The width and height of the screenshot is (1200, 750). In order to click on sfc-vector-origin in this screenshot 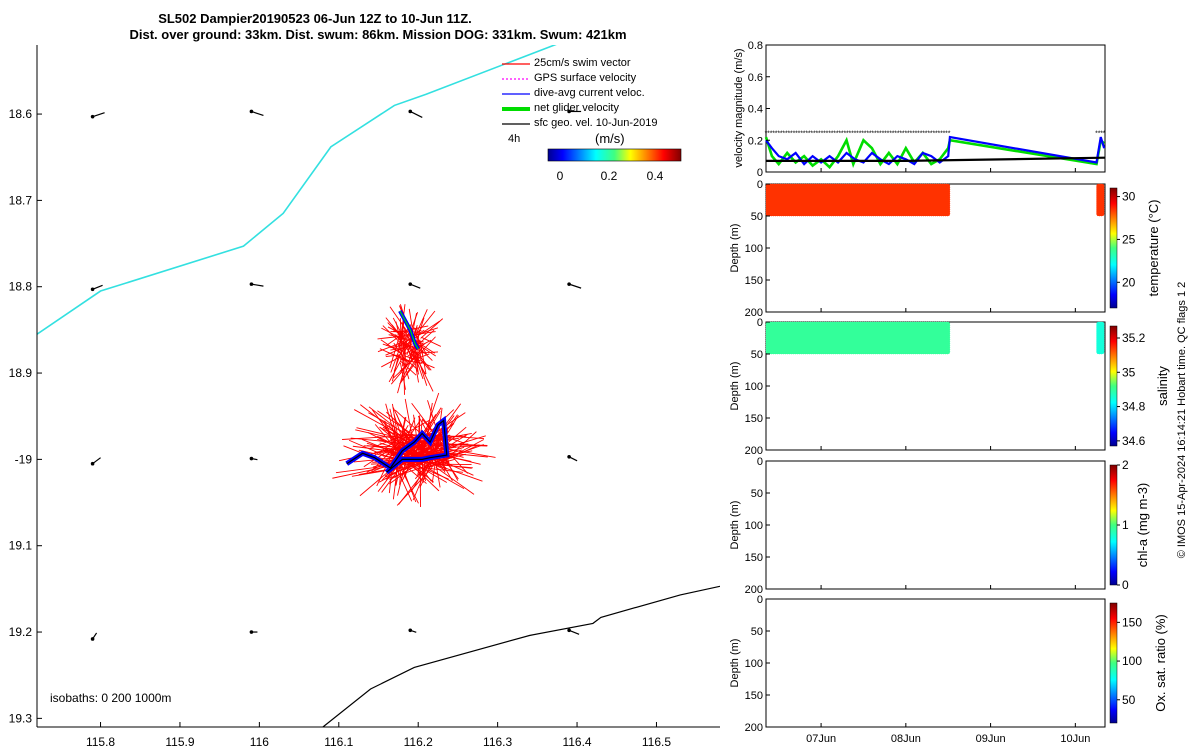, I will do `click(569, 284)`.